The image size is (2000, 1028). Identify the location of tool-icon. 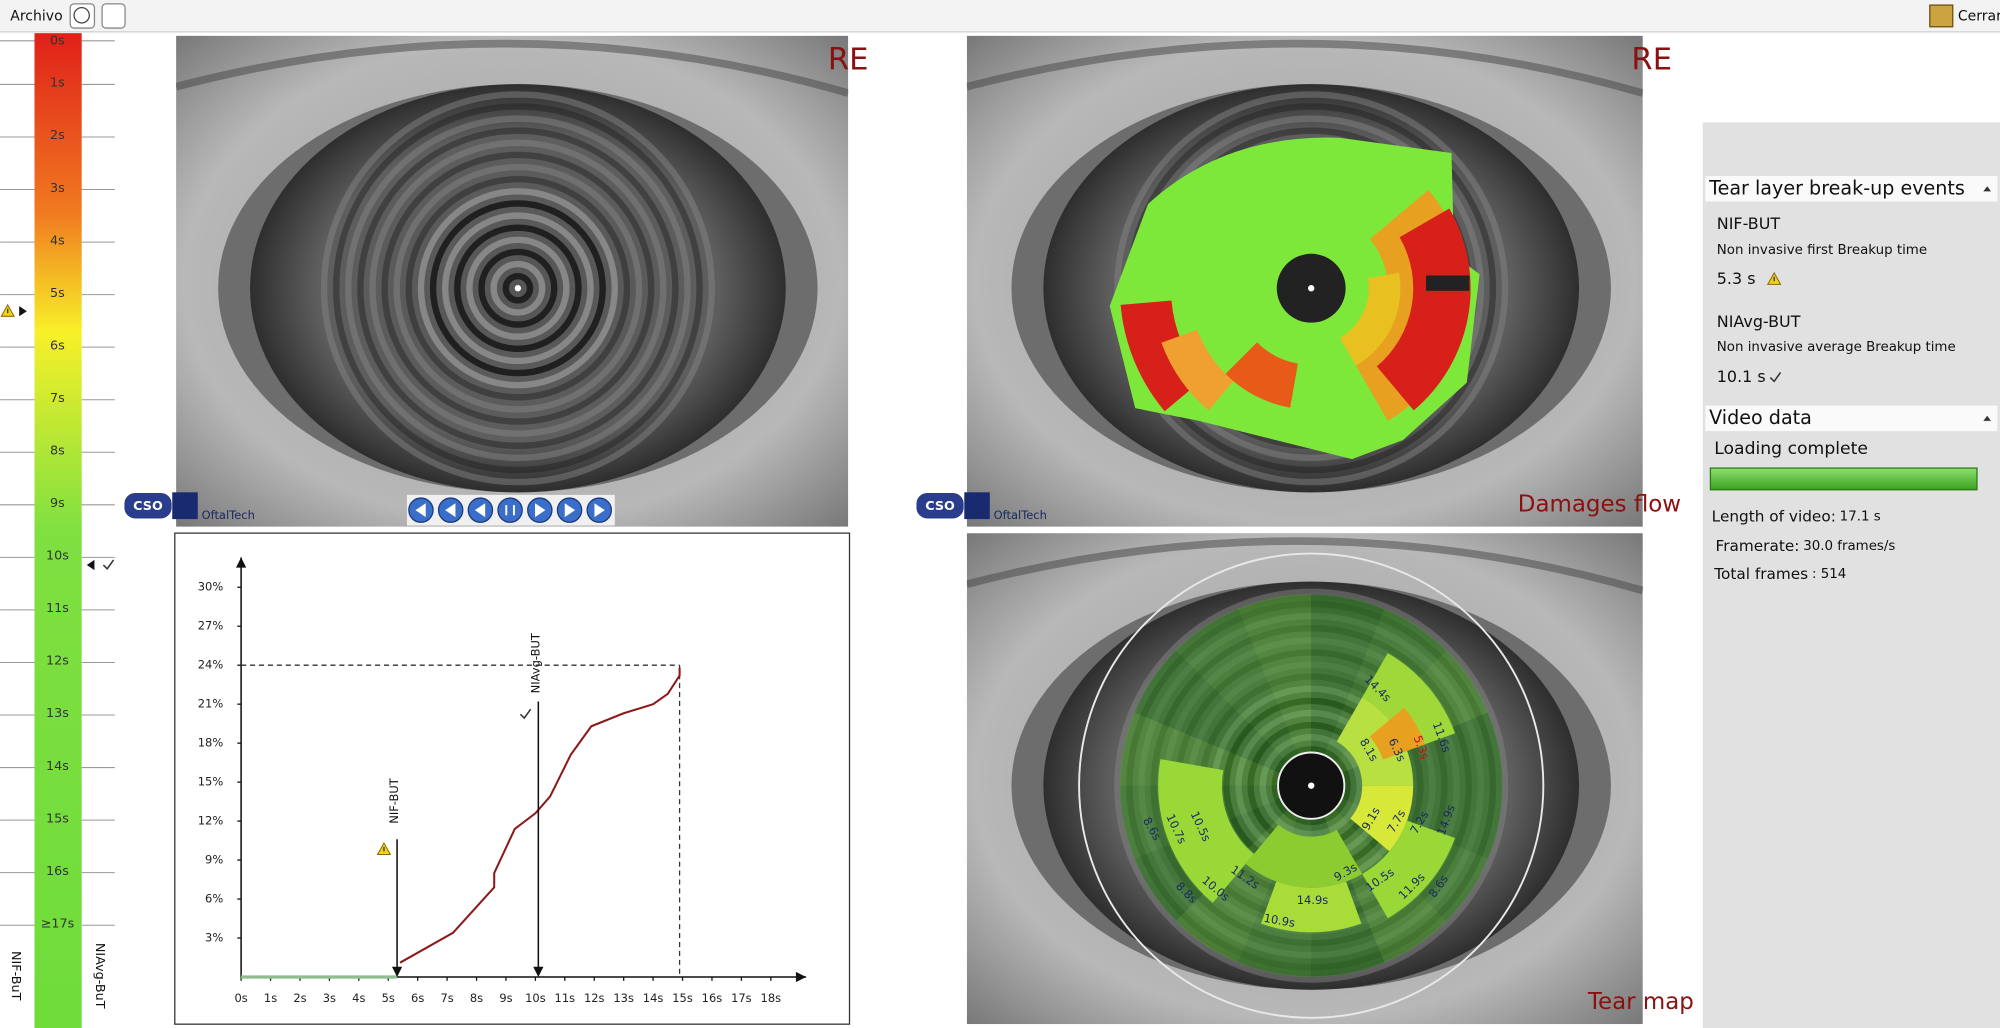
(113, 16).